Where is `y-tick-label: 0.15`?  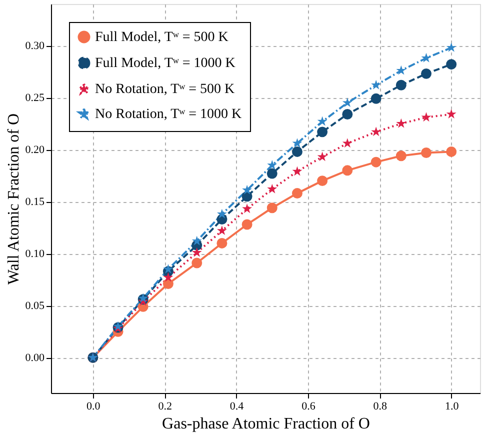 y-tick-label: 0.15 is located at coordinates (35, 202).